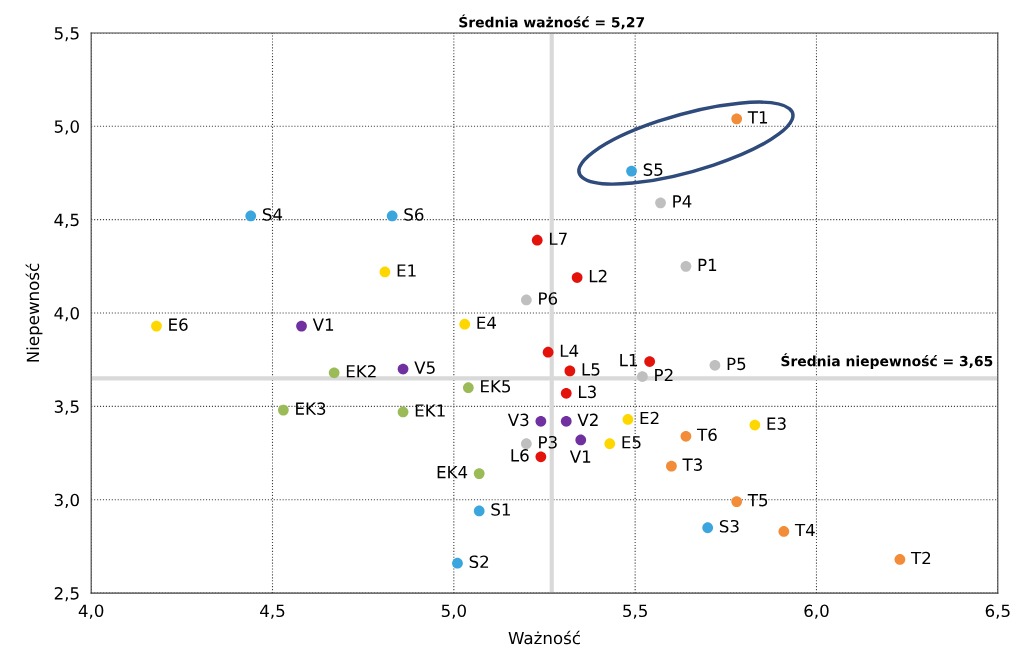  Describe the element at coordinates (178, 324) in the screenshot. I see `data-label: E6` at that location.